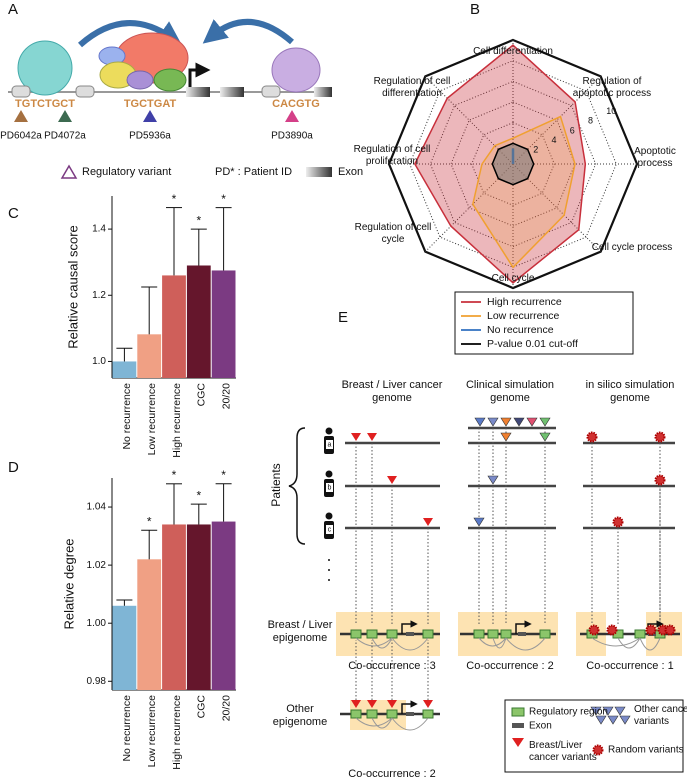 The image size is (687, 783). Describe the element at coordinates (660, 715) in the screenshot. I see `legend-label: Other cancer variants` at that location.